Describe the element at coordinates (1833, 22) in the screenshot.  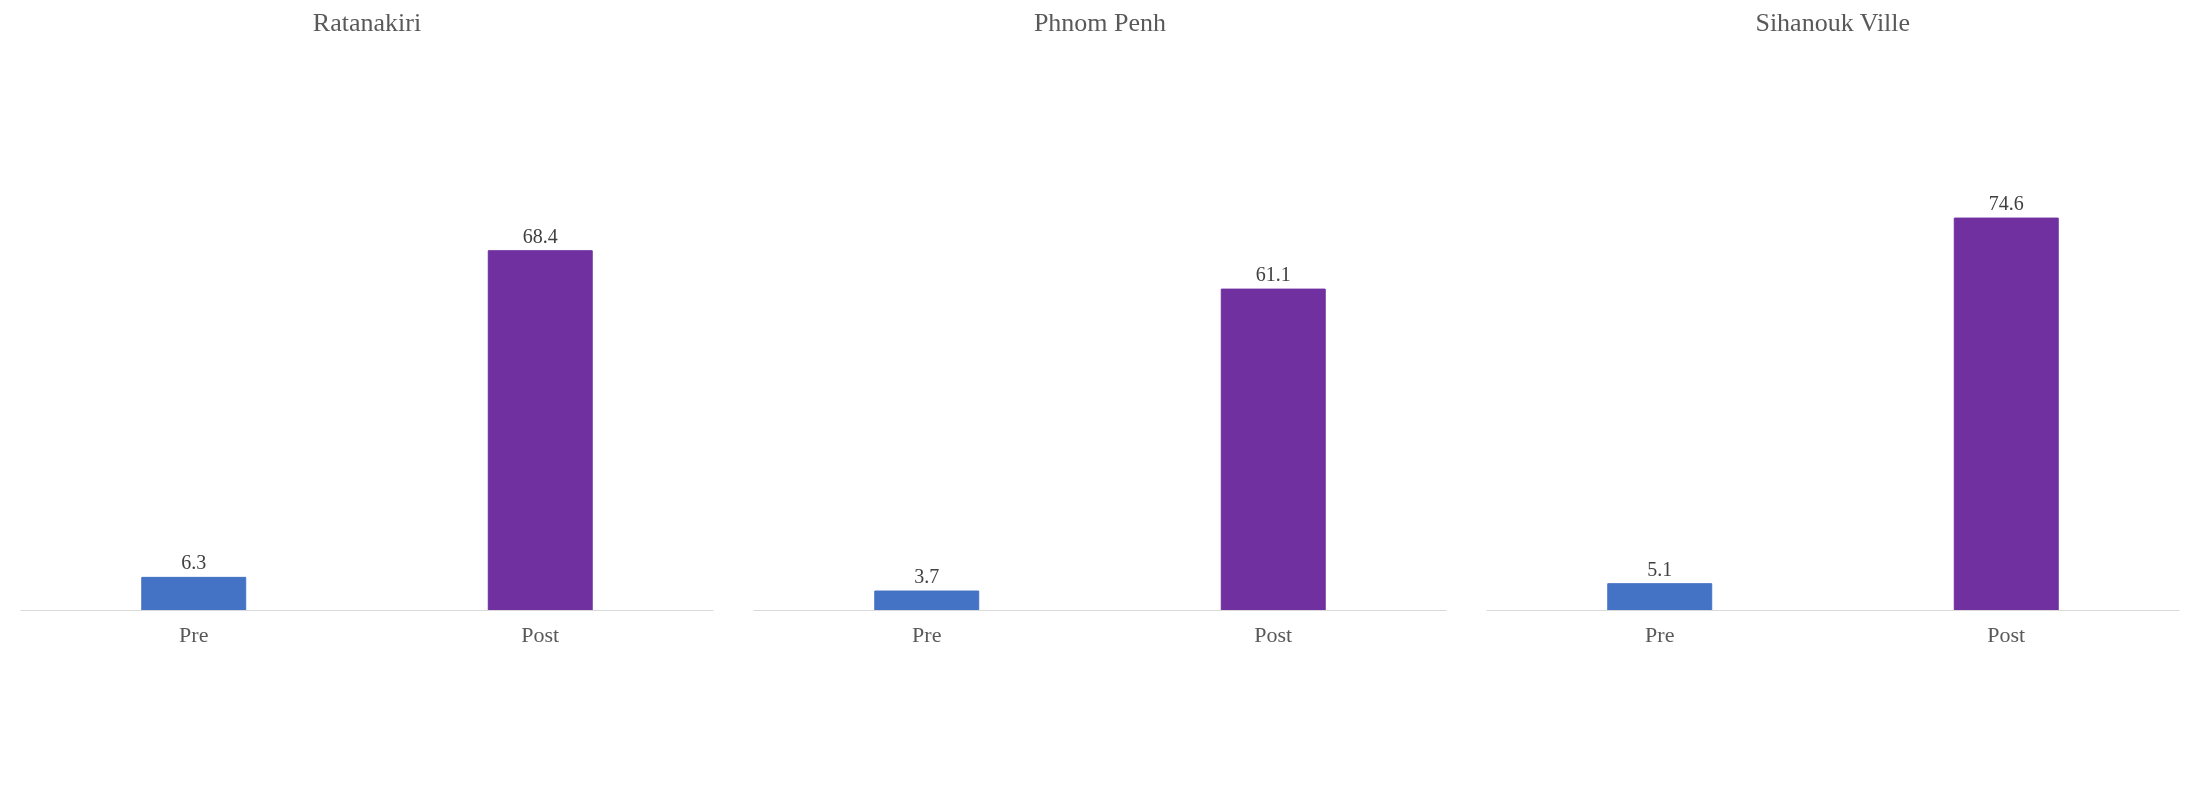
I see `chart-title: Sihanouk Ville` at that location.